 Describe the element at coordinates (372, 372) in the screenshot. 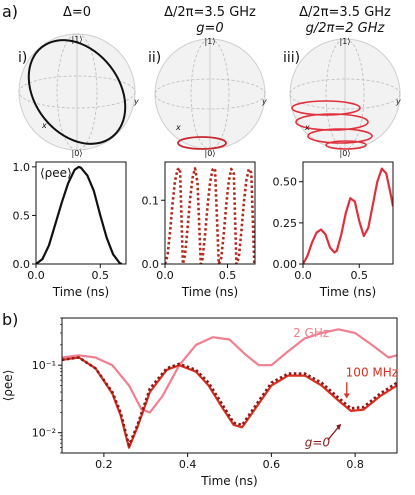

I see `annotation-100mhz: 100 MHz` at that location.